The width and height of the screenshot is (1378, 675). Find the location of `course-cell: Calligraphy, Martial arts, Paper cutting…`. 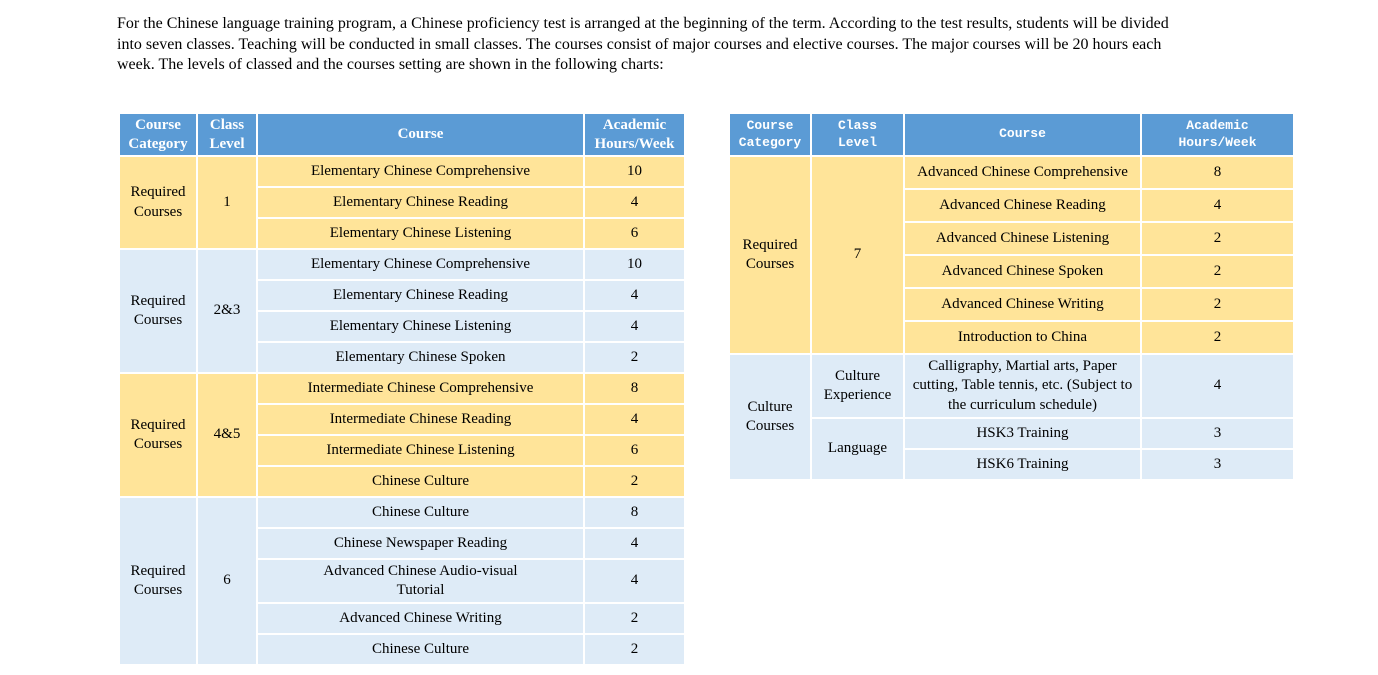

course-cell: Calligraphy, Martial arts, Paper cutting… is located at coordinates (1022, 386).